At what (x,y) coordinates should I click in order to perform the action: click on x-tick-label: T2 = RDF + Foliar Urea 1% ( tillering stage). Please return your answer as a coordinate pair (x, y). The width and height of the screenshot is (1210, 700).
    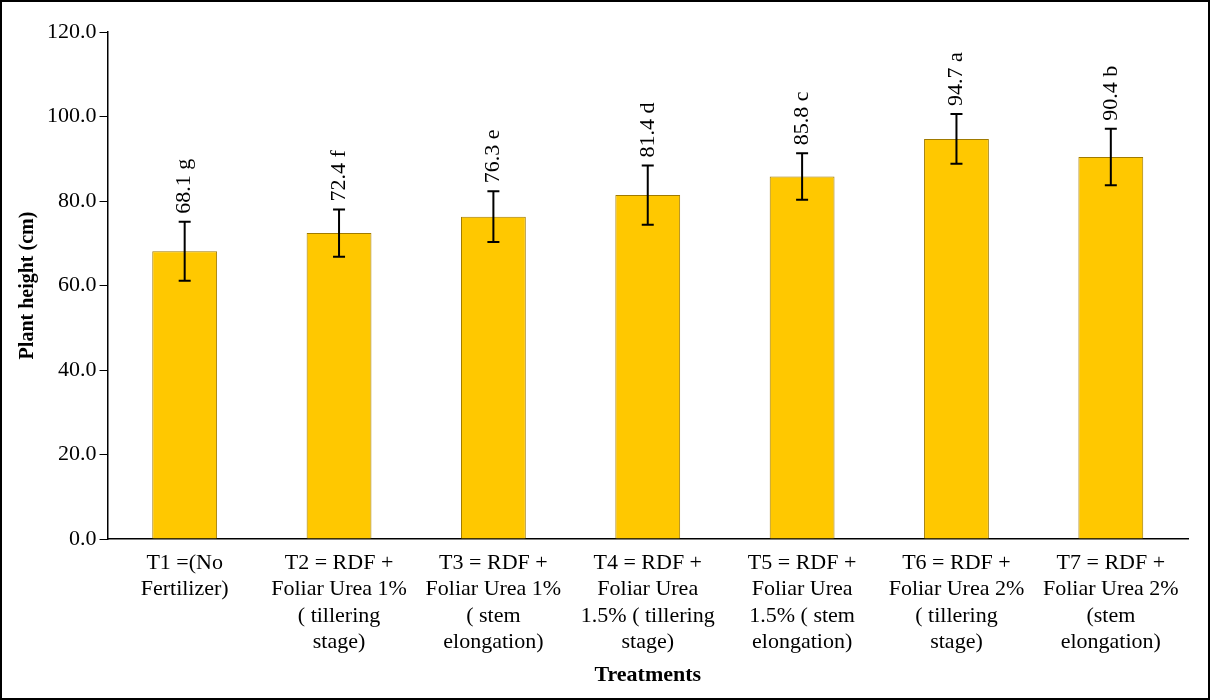
    Looking at the image, I should click on (339, 601).